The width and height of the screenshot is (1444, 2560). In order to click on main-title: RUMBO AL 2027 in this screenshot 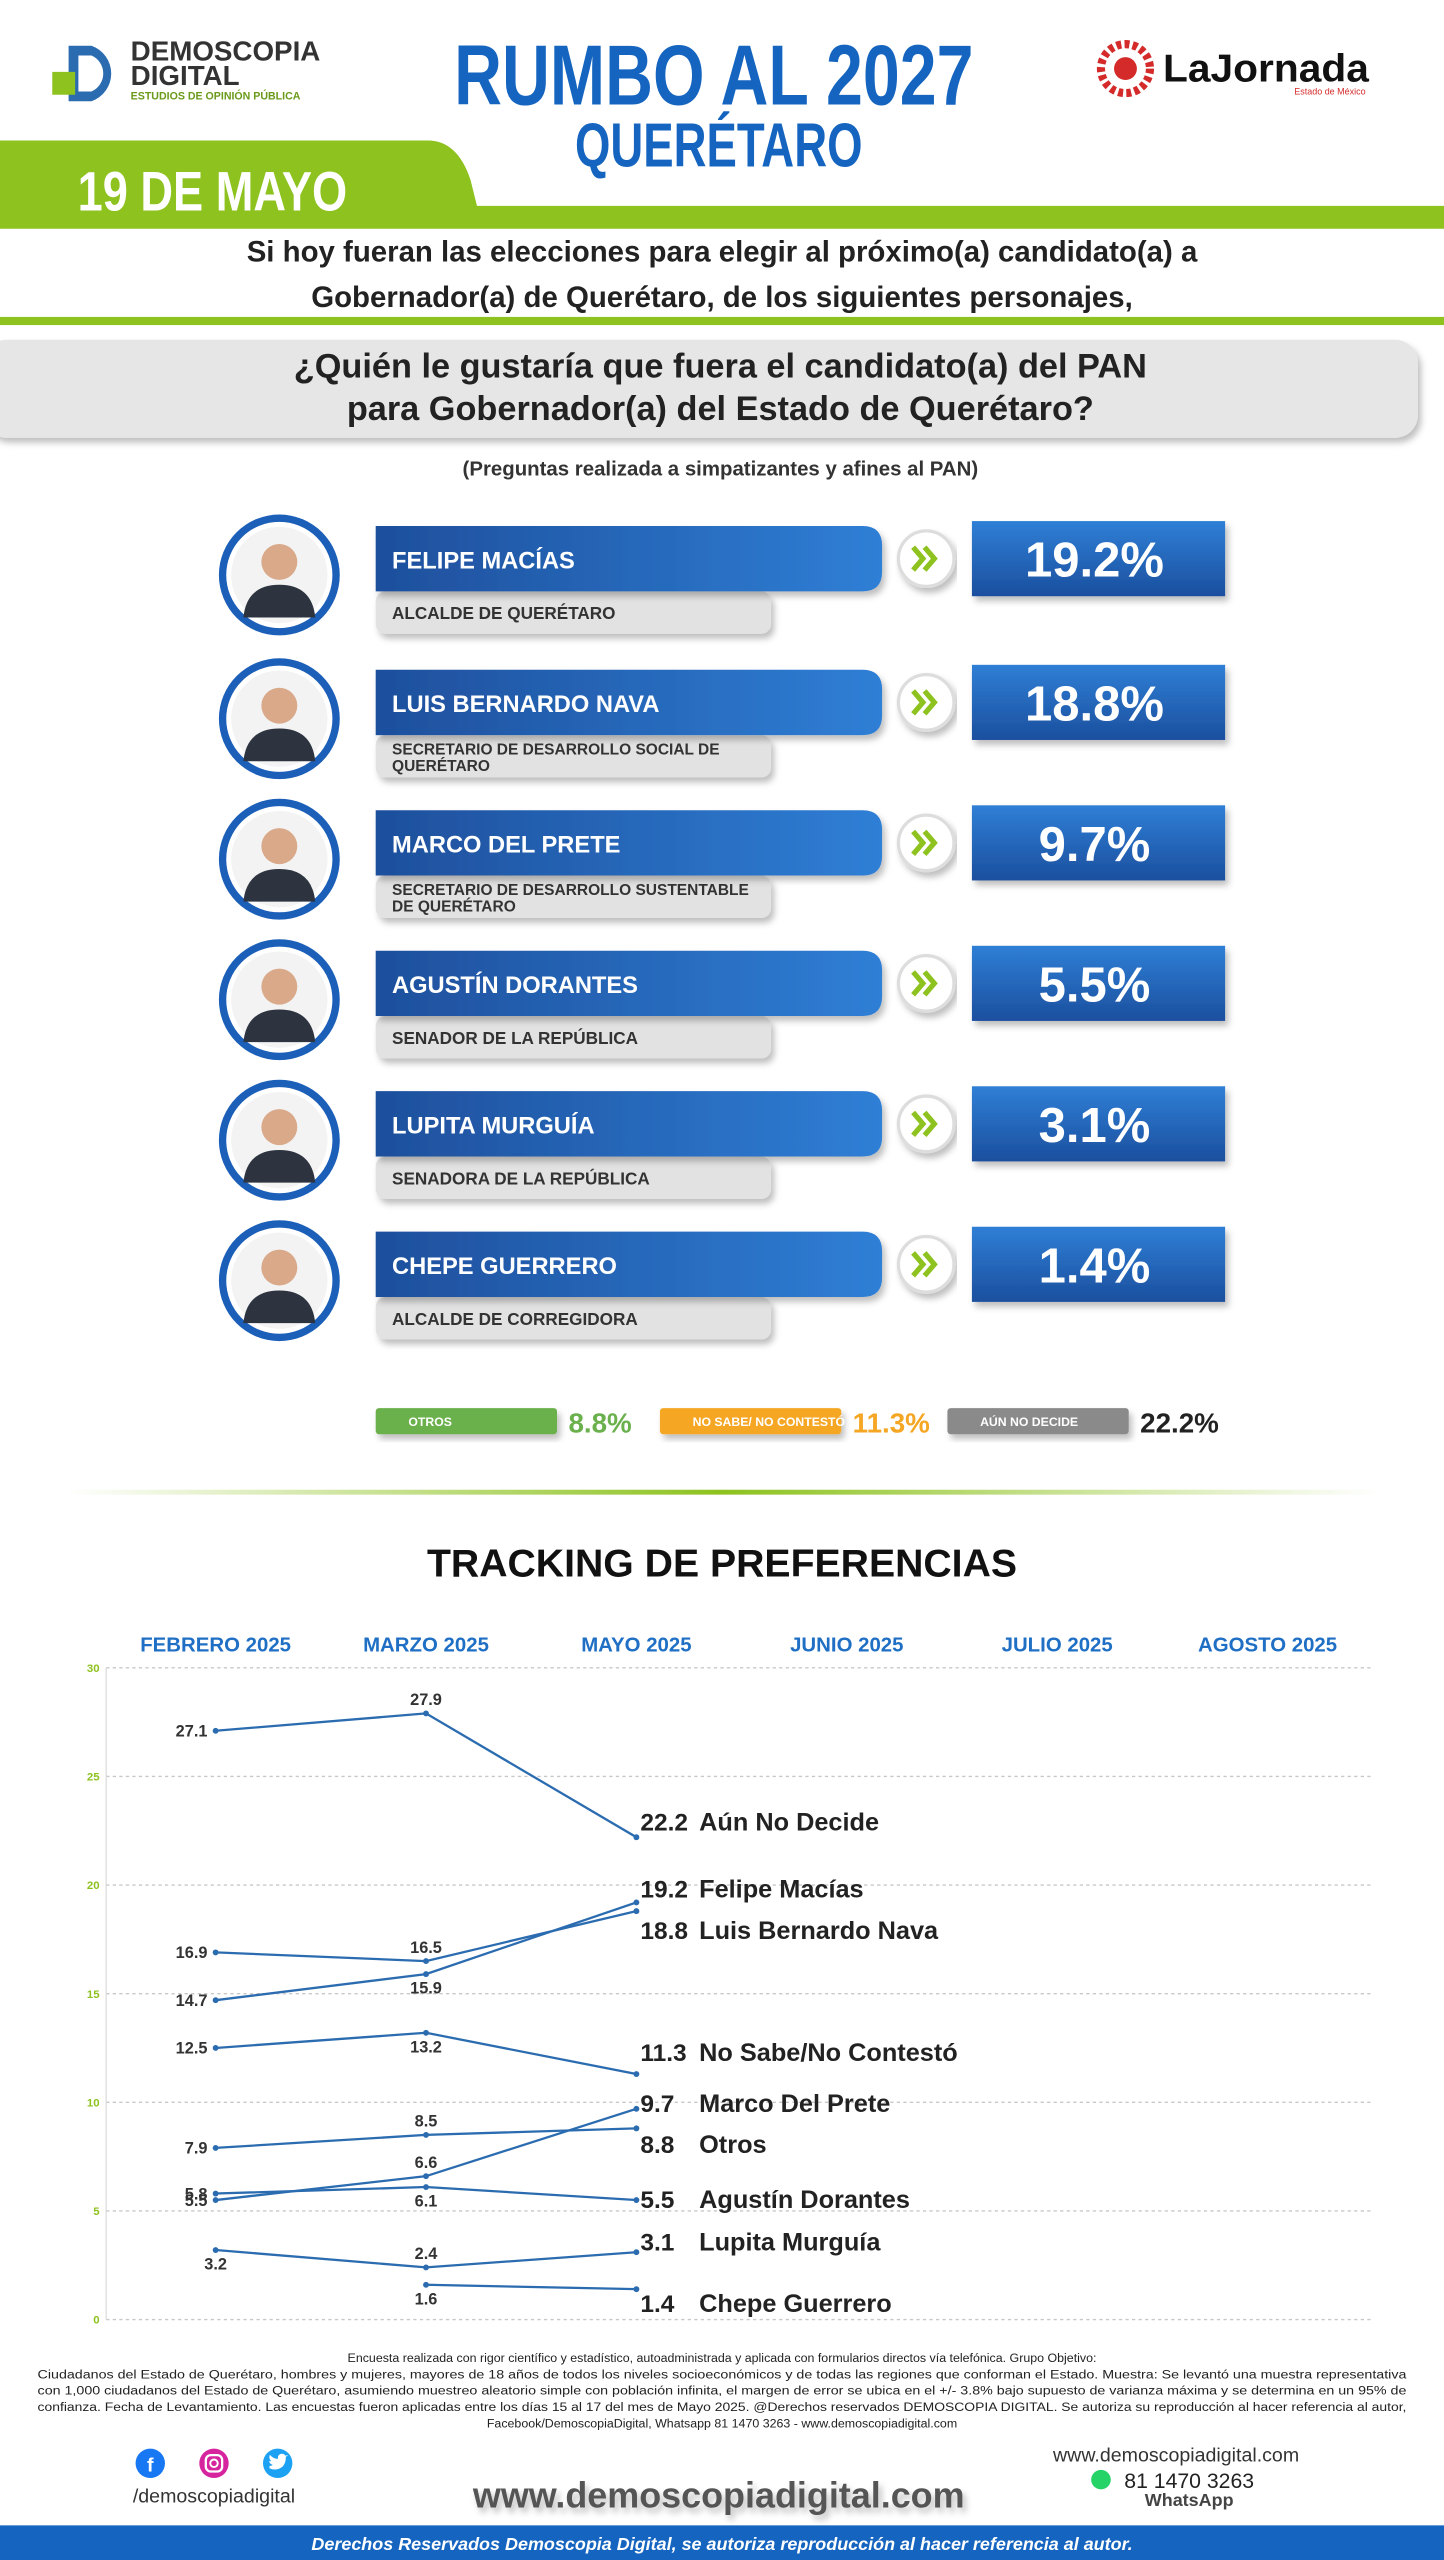, I will do `click(713, 75)`.